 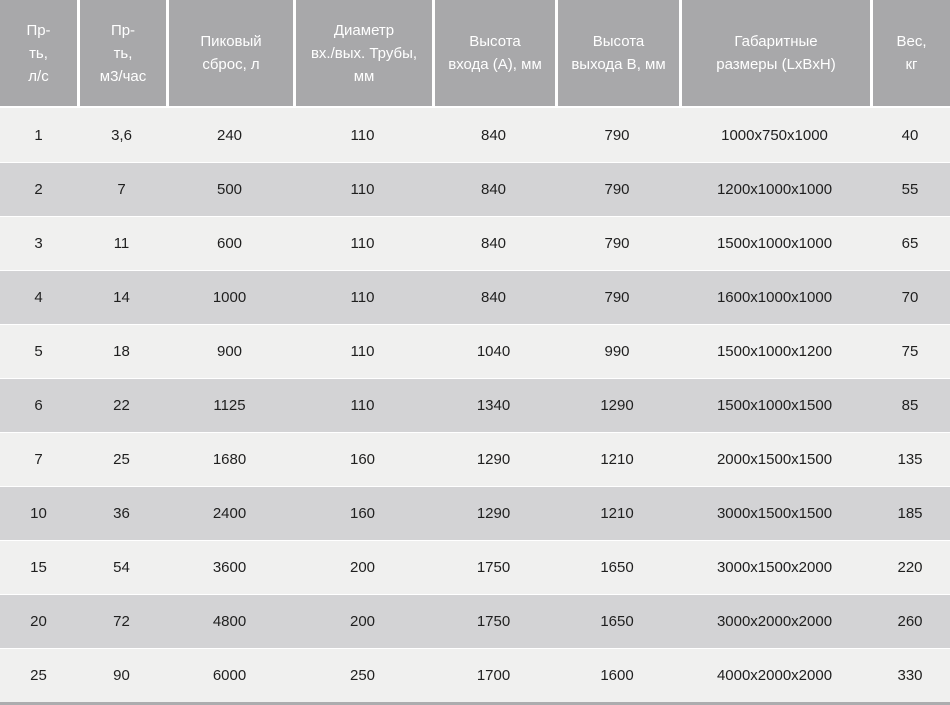 I want to click on table-cell: 1600, so click(x=617, y=675).